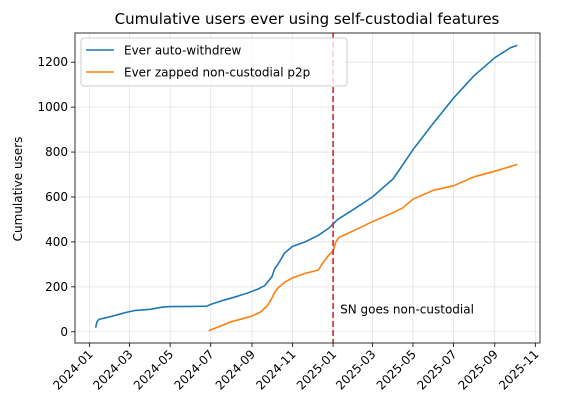  Describe the element at coordinates (355, 369) in the screenshot. I see `x-tick-label: 2025-03` at that location.